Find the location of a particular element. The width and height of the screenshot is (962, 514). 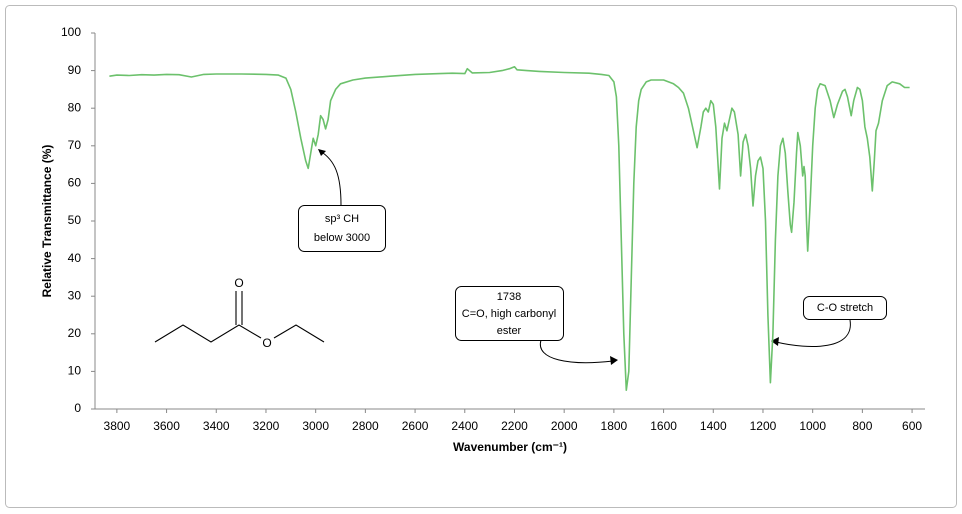

annotation-text: C=O, high carbonyl is located at coordinates (509, 314).